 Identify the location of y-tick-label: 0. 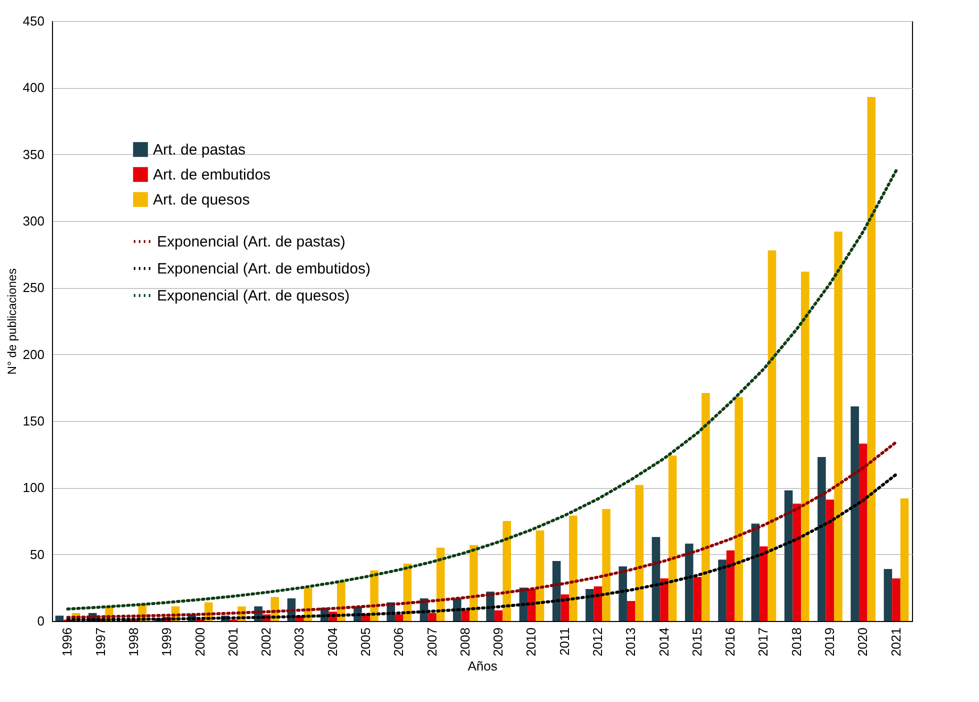
(40, 621).